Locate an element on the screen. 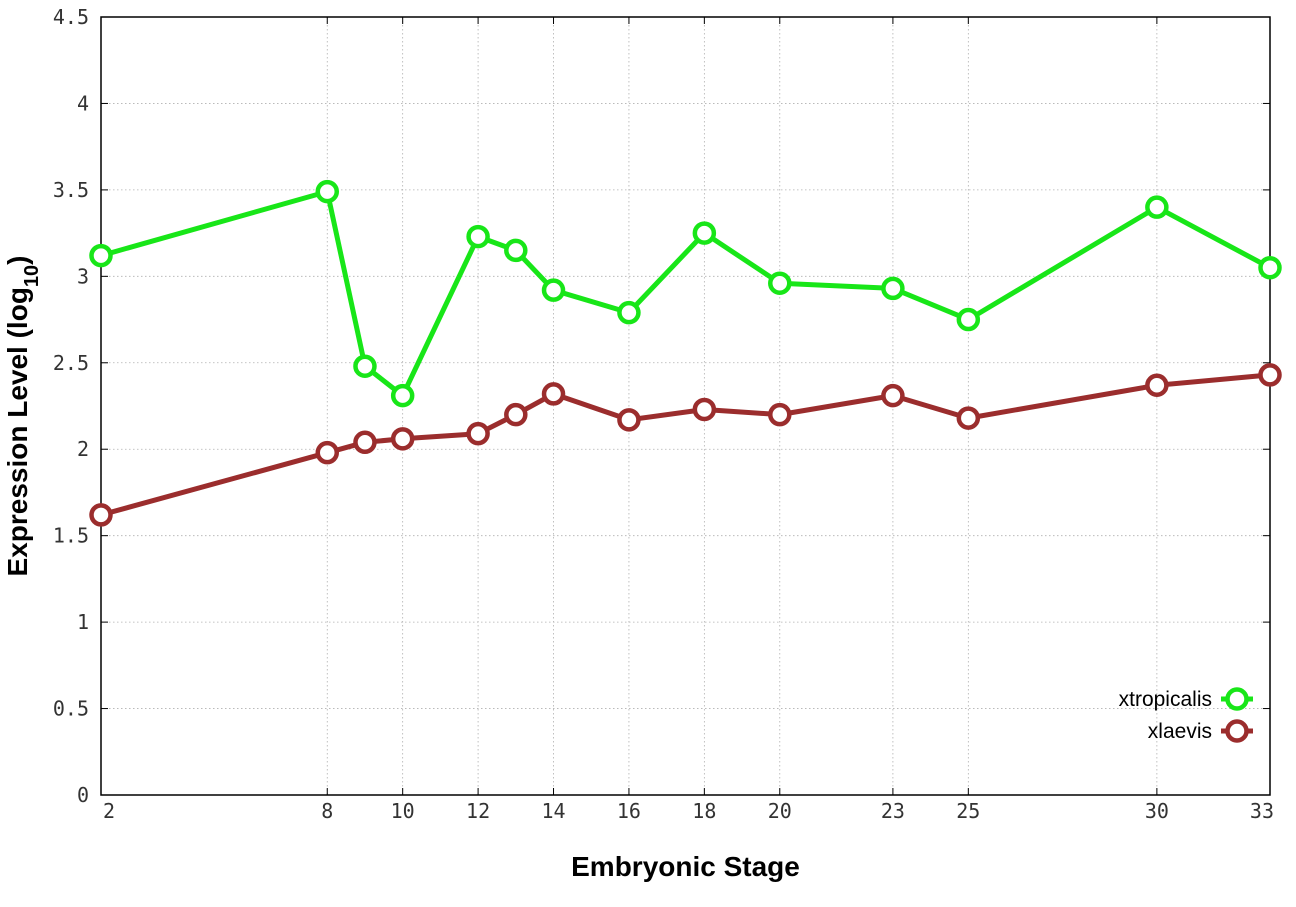 This screenshot has height=907, width=1296. x-tick-label: 12 is located at coordinates (478, 811).